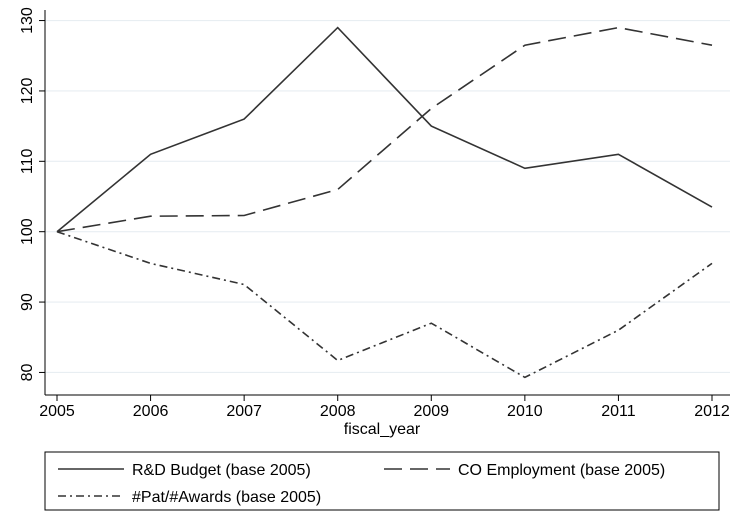 The width and height of the screenshot is (735, 514). What do you see at coordinates (226, 497) in the screenshot?
I see `legend-label-2: #Pat/#Awards (base 2005)` at bounding box center [226, 497].